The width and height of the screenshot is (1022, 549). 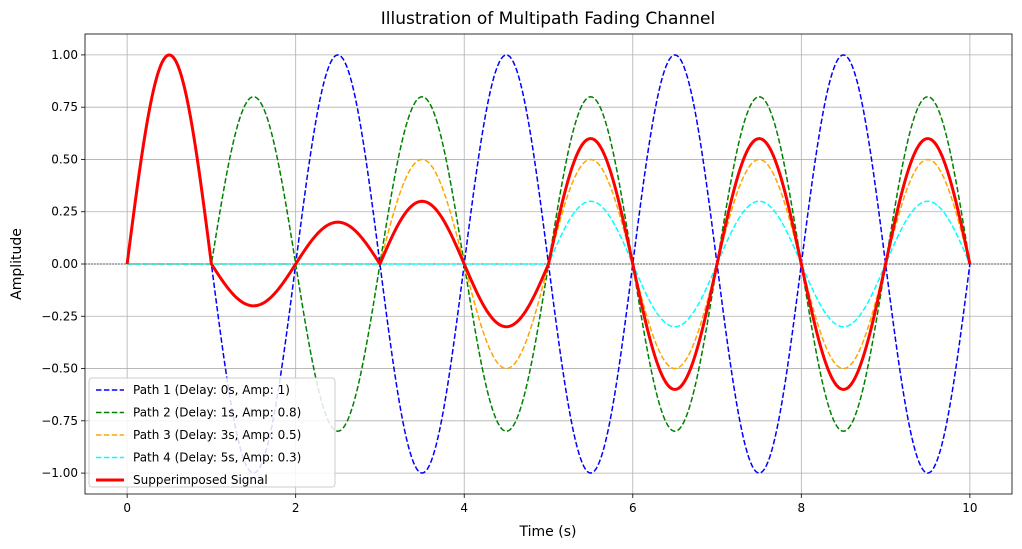 I want to click on x-tick-label: 8, so click(x=801, y=508).